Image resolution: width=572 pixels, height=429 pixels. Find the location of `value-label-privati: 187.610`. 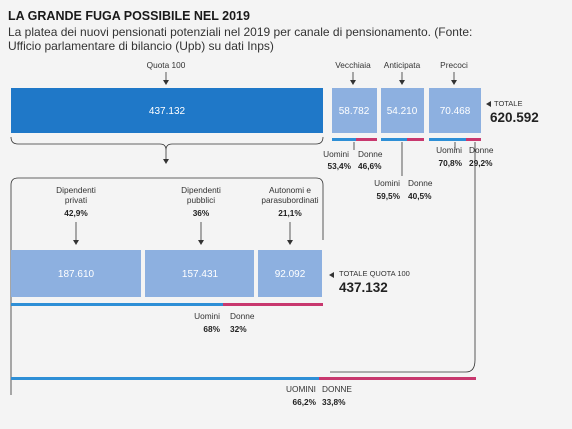

value-label-privati: 187.610 is located at coordinates (76, 274).